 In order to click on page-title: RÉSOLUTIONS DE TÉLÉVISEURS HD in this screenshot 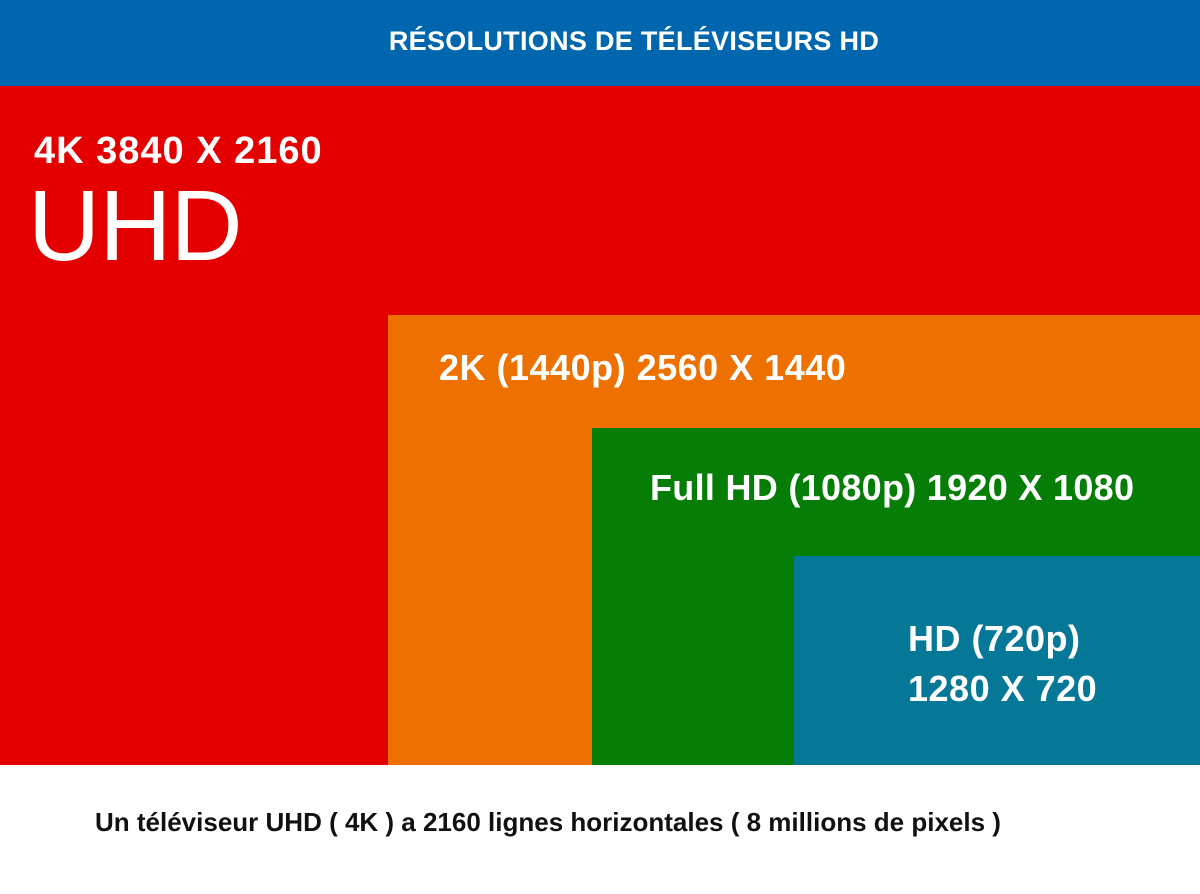, I will do `click(634, 40)`.